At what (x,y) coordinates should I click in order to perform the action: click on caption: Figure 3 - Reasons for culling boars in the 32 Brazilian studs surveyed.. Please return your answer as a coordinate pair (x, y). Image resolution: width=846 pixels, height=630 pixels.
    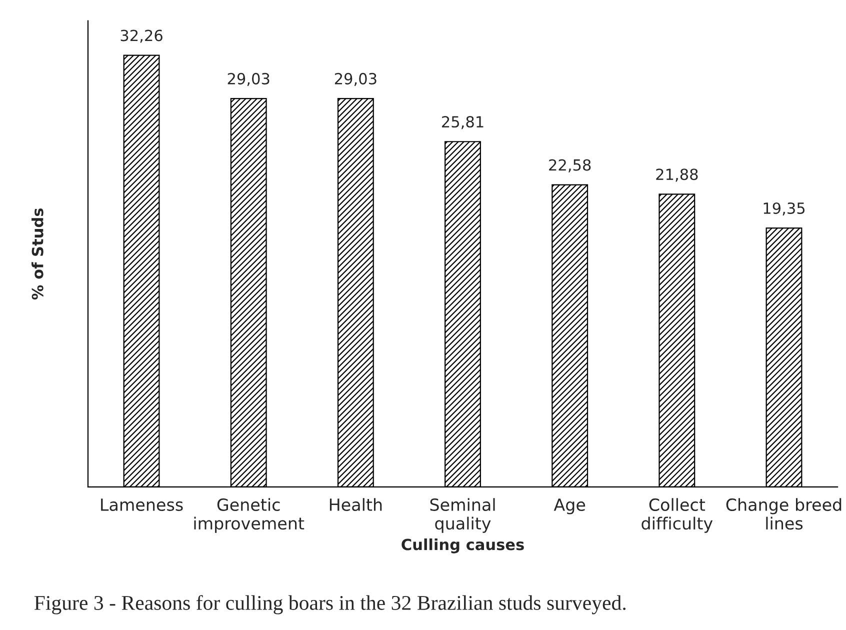
    Looking at the image, I should click on (330, 604).